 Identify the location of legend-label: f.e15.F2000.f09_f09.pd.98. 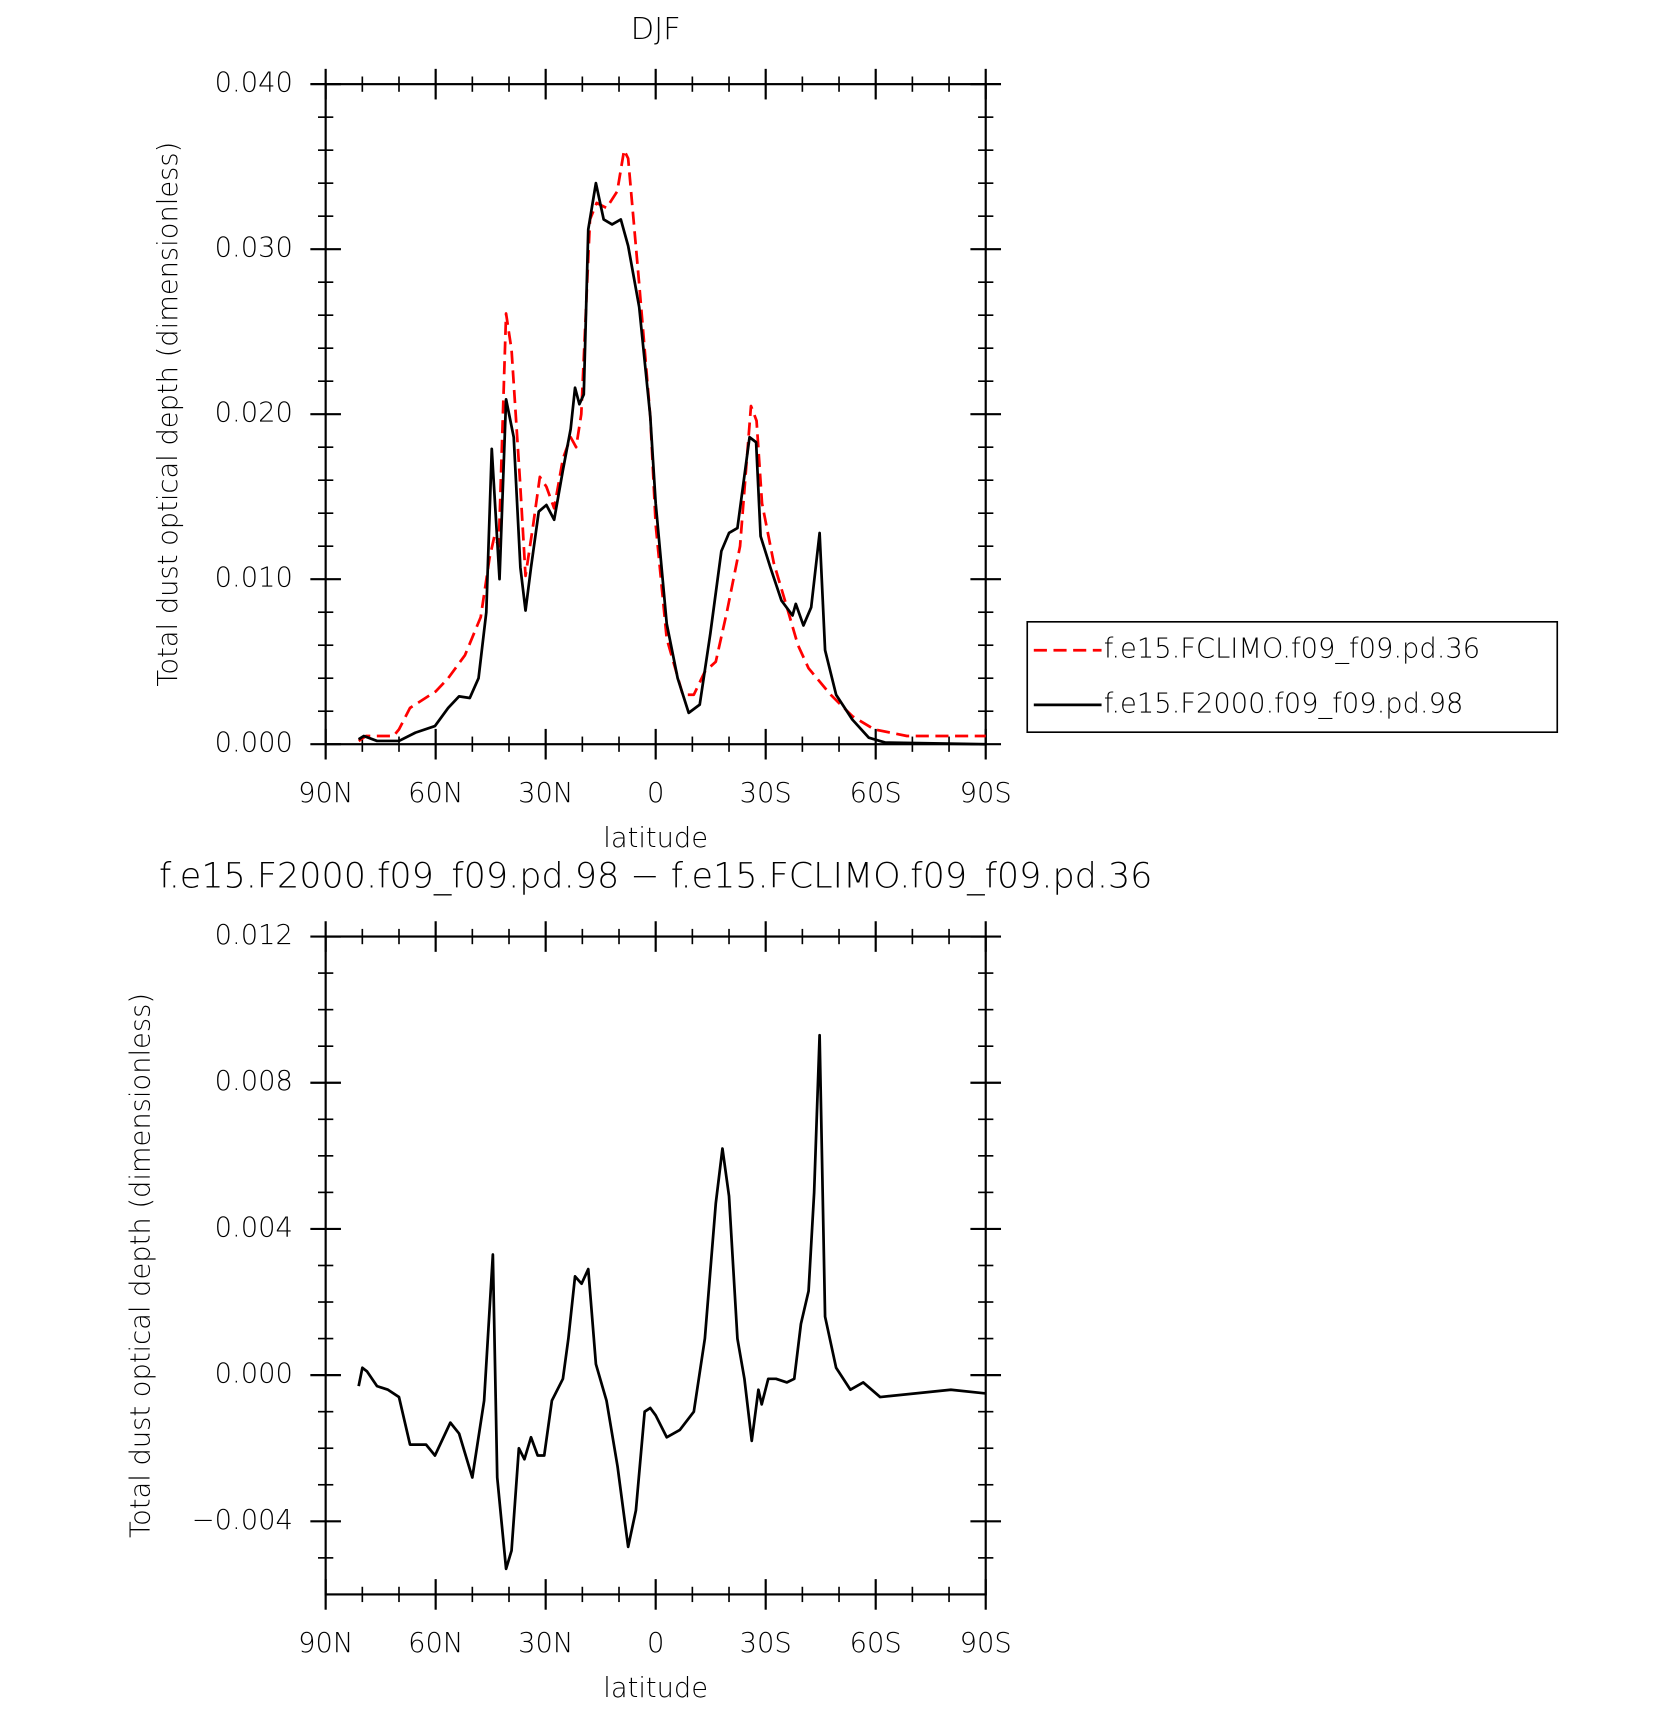
(1284, 703).